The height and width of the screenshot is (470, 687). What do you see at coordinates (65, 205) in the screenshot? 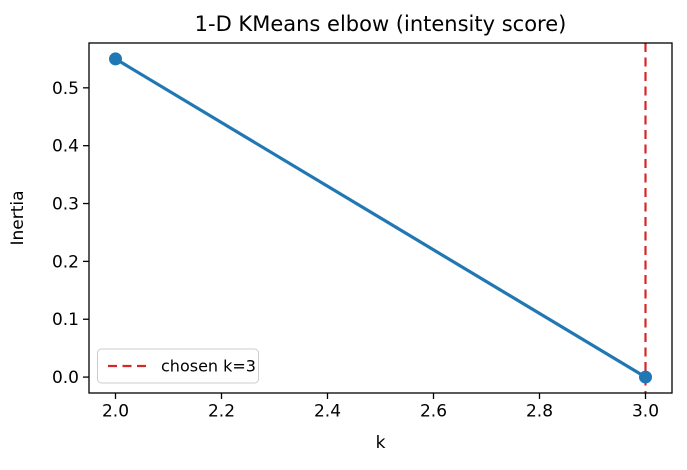
I see `y-tick-label: 0.3` at bounding box center [65, 205].